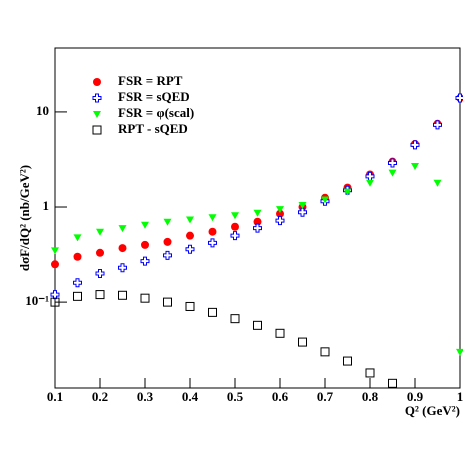 The height and width of the screenshot is (463, 463). What do you see at coordinates (415, 396) in the screenshot?
I see `x-tick-label: 0.9` at bounding box center [415, 396].